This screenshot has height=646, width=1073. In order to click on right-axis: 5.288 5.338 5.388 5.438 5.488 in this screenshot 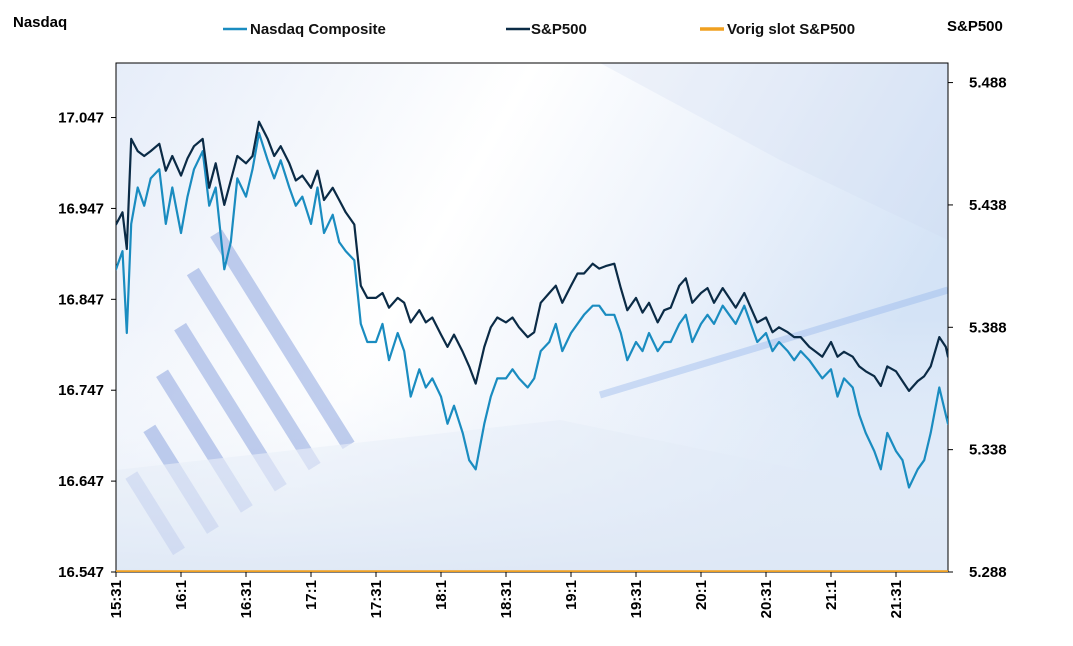, I will do `click(977, 328)`.